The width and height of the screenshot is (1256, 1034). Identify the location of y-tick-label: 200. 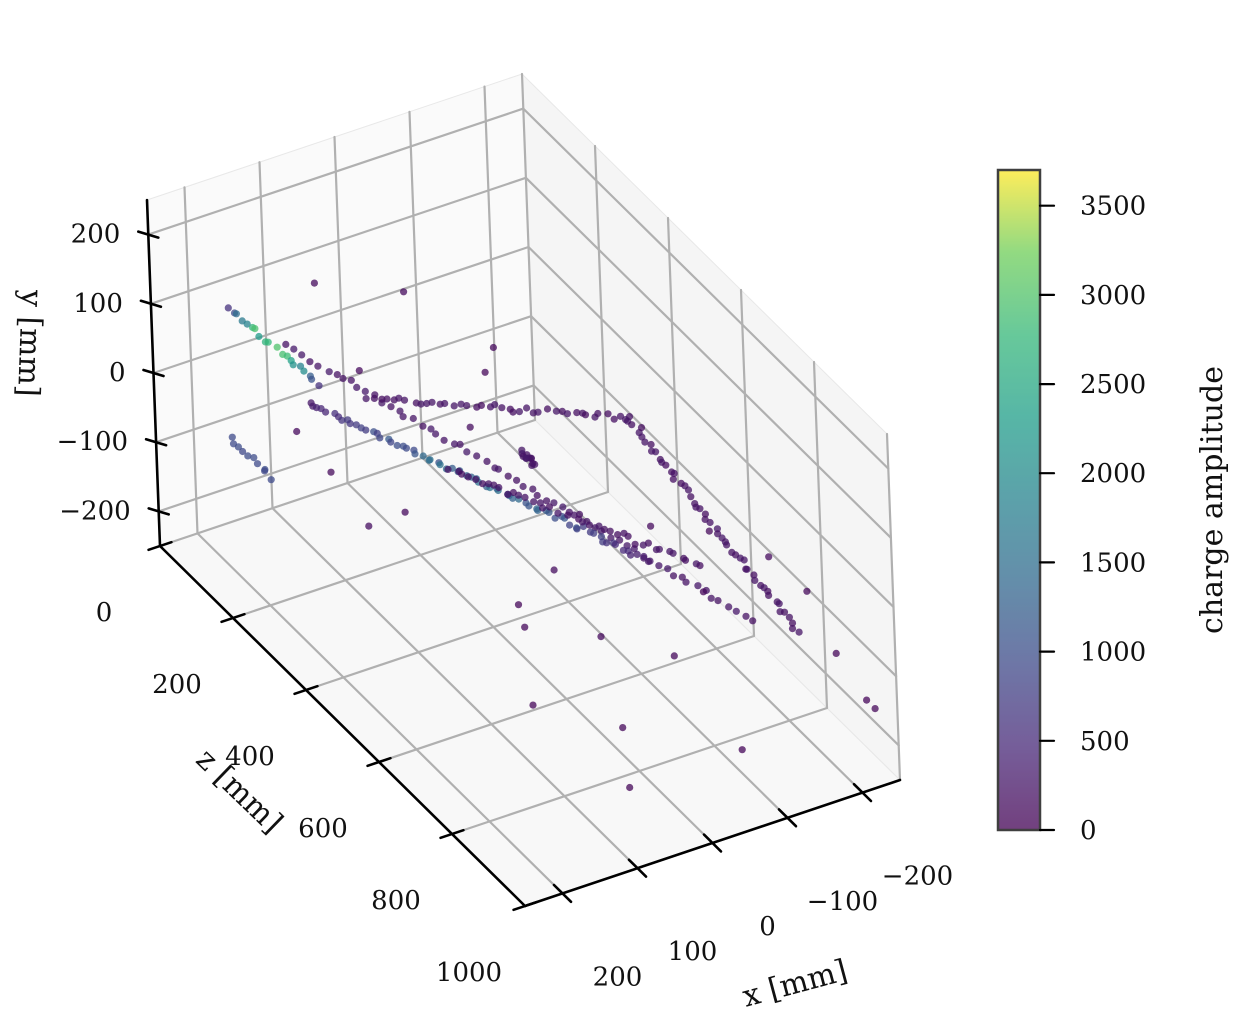
(96, 235).